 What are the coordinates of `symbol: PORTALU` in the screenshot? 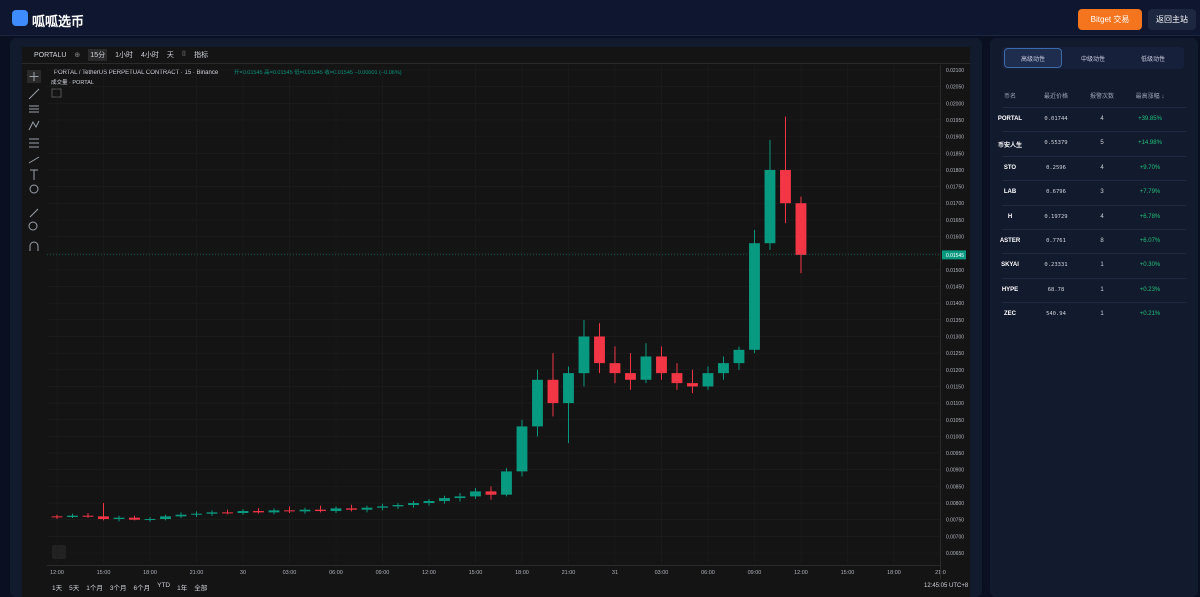 It's located at (50, 55).